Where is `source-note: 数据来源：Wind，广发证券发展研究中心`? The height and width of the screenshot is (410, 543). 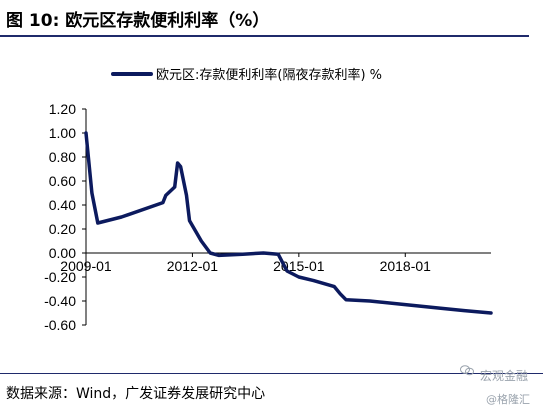
source-note: 数据来源：Wind，广发证券发展研究中心 is located at coordinates (136, 394).